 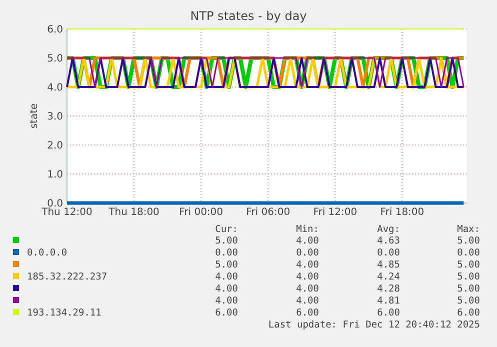 What do you see at coordinates (388, 289) in the screenshot?
I see `text: 4.28` at bounding box center [388, 289].